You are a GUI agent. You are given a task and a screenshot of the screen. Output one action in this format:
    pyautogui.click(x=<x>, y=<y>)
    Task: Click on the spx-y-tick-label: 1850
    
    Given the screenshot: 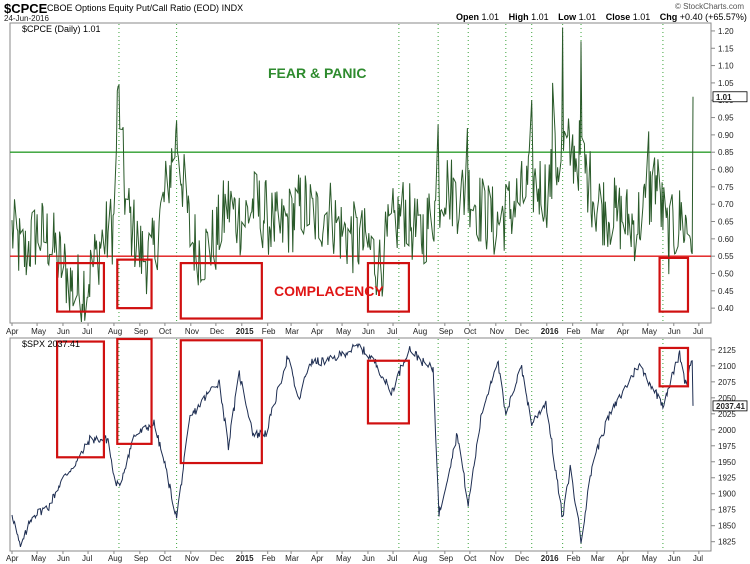 What is the action you would take?
    pyautogui.click(x=727, y=526)
    